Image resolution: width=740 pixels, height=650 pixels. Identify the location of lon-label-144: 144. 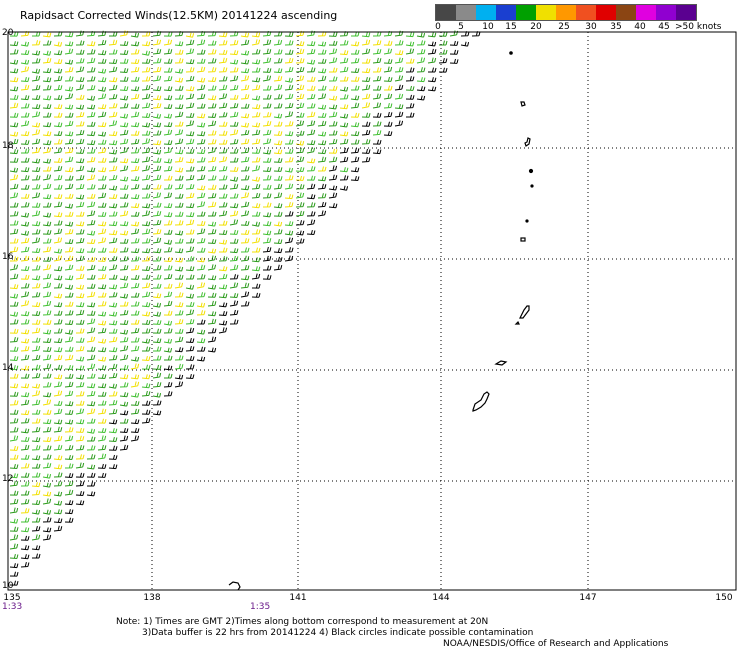
(441, 598).